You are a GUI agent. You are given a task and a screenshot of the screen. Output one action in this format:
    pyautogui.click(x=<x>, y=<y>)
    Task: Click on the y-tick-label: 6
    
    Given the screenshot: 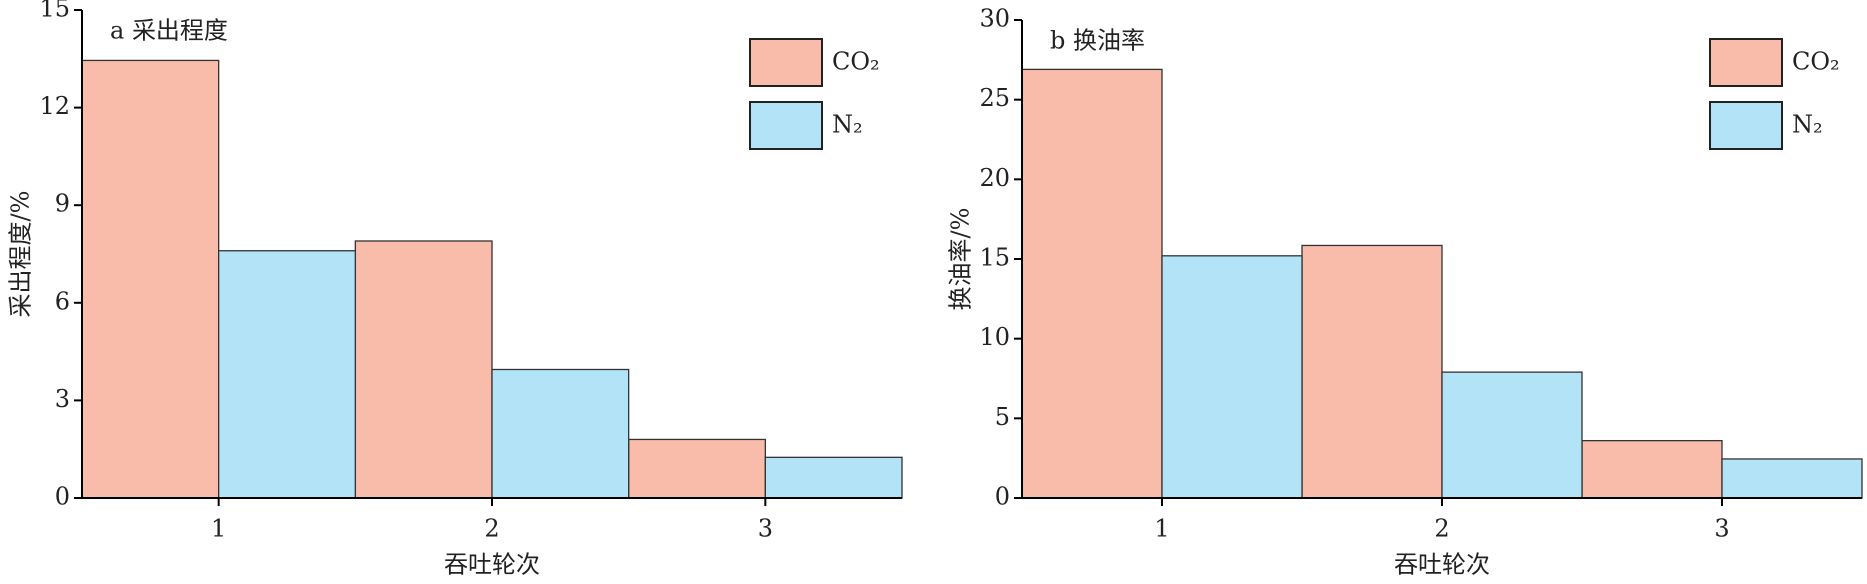 What is the action you would take?
    pyautogui.click(x=62, y=301)
    